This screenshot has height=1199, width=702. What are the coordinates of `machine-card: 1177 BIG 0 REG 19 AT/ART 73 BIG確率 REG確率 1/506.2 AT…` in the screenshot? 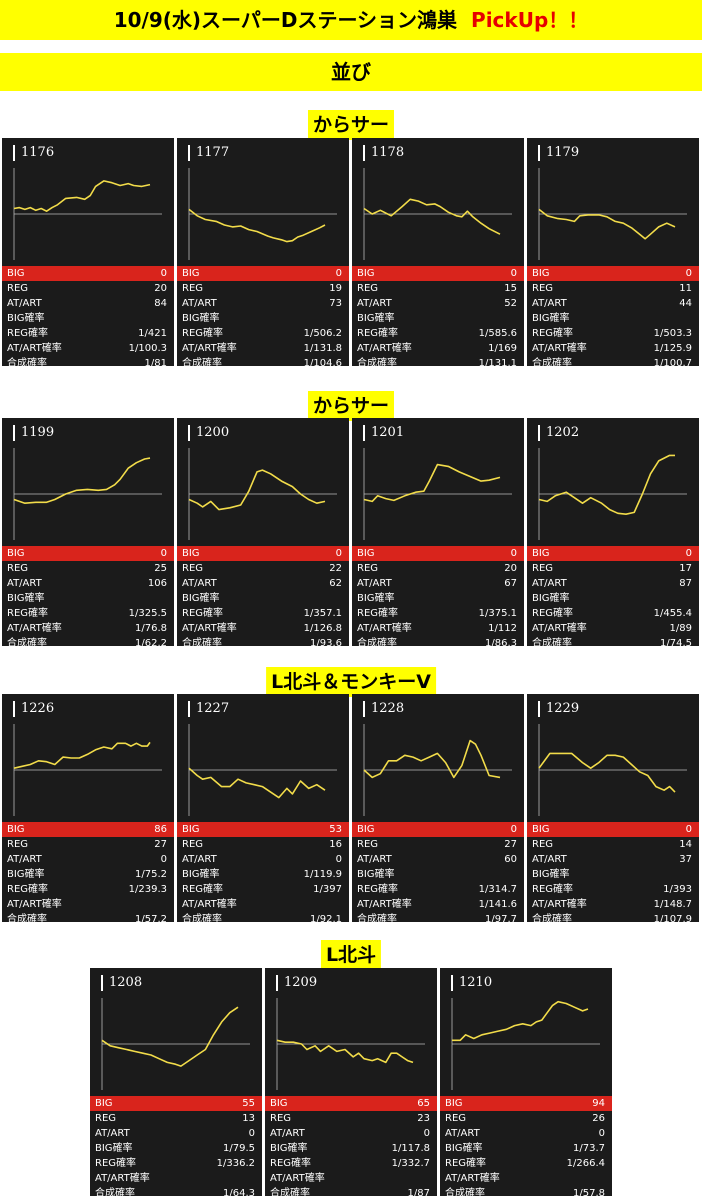 It's located at (263, 252).